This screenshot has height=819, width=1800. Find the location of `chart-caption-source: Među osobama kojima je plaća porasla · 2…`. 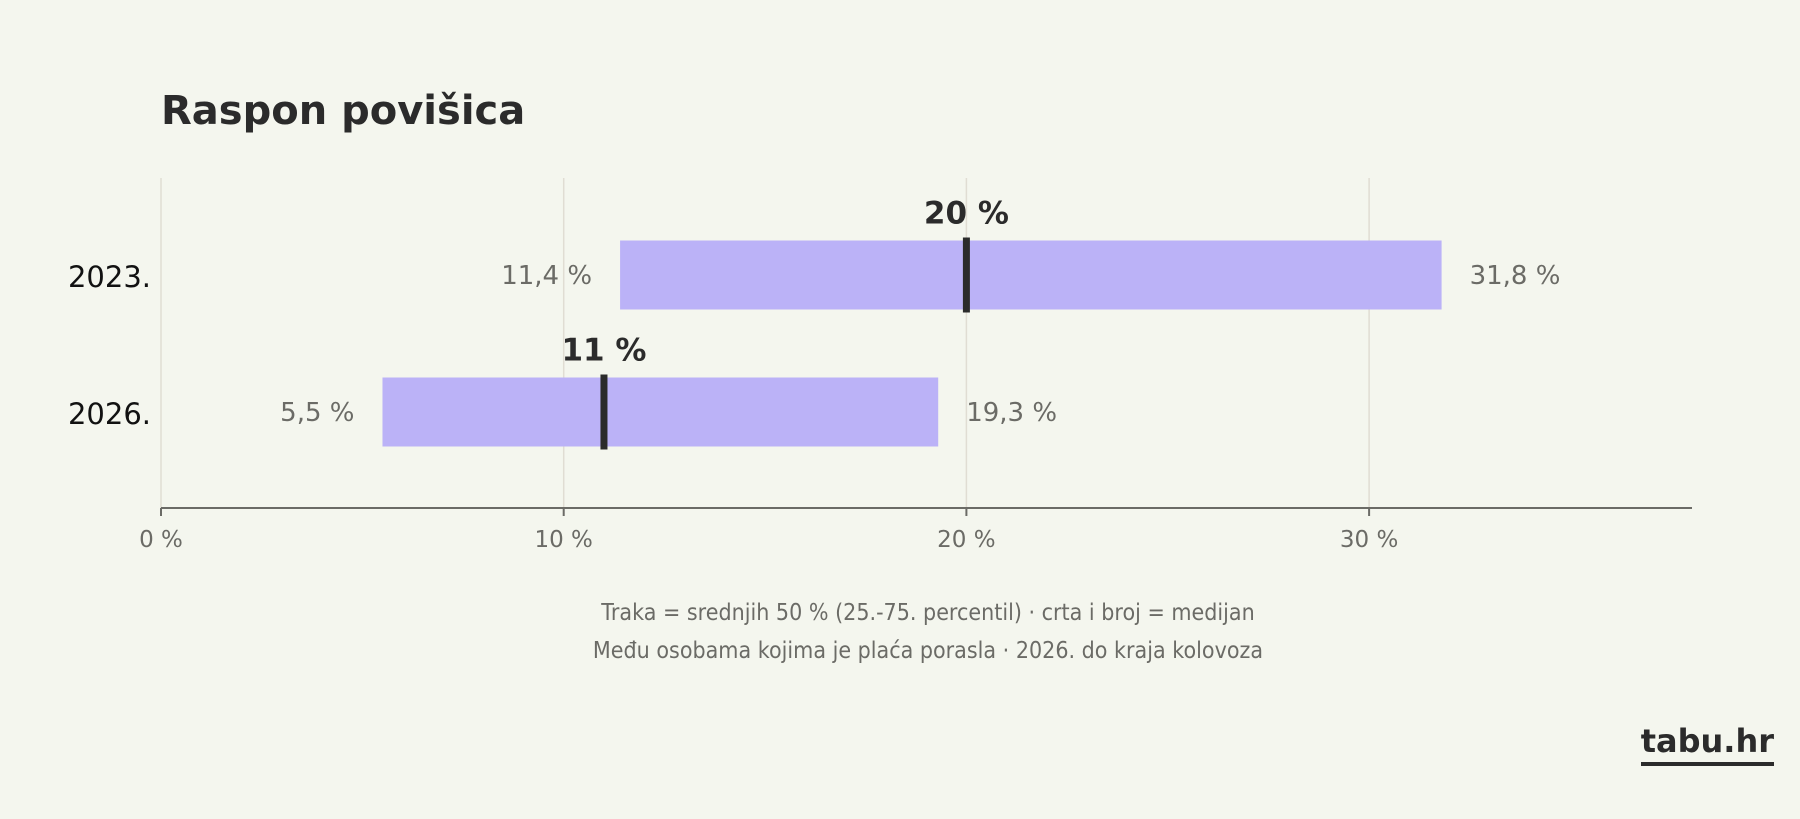

chart-caption-source: Među osobama kojima je plaća porasla · 2… is located at coordinates (928, 651).